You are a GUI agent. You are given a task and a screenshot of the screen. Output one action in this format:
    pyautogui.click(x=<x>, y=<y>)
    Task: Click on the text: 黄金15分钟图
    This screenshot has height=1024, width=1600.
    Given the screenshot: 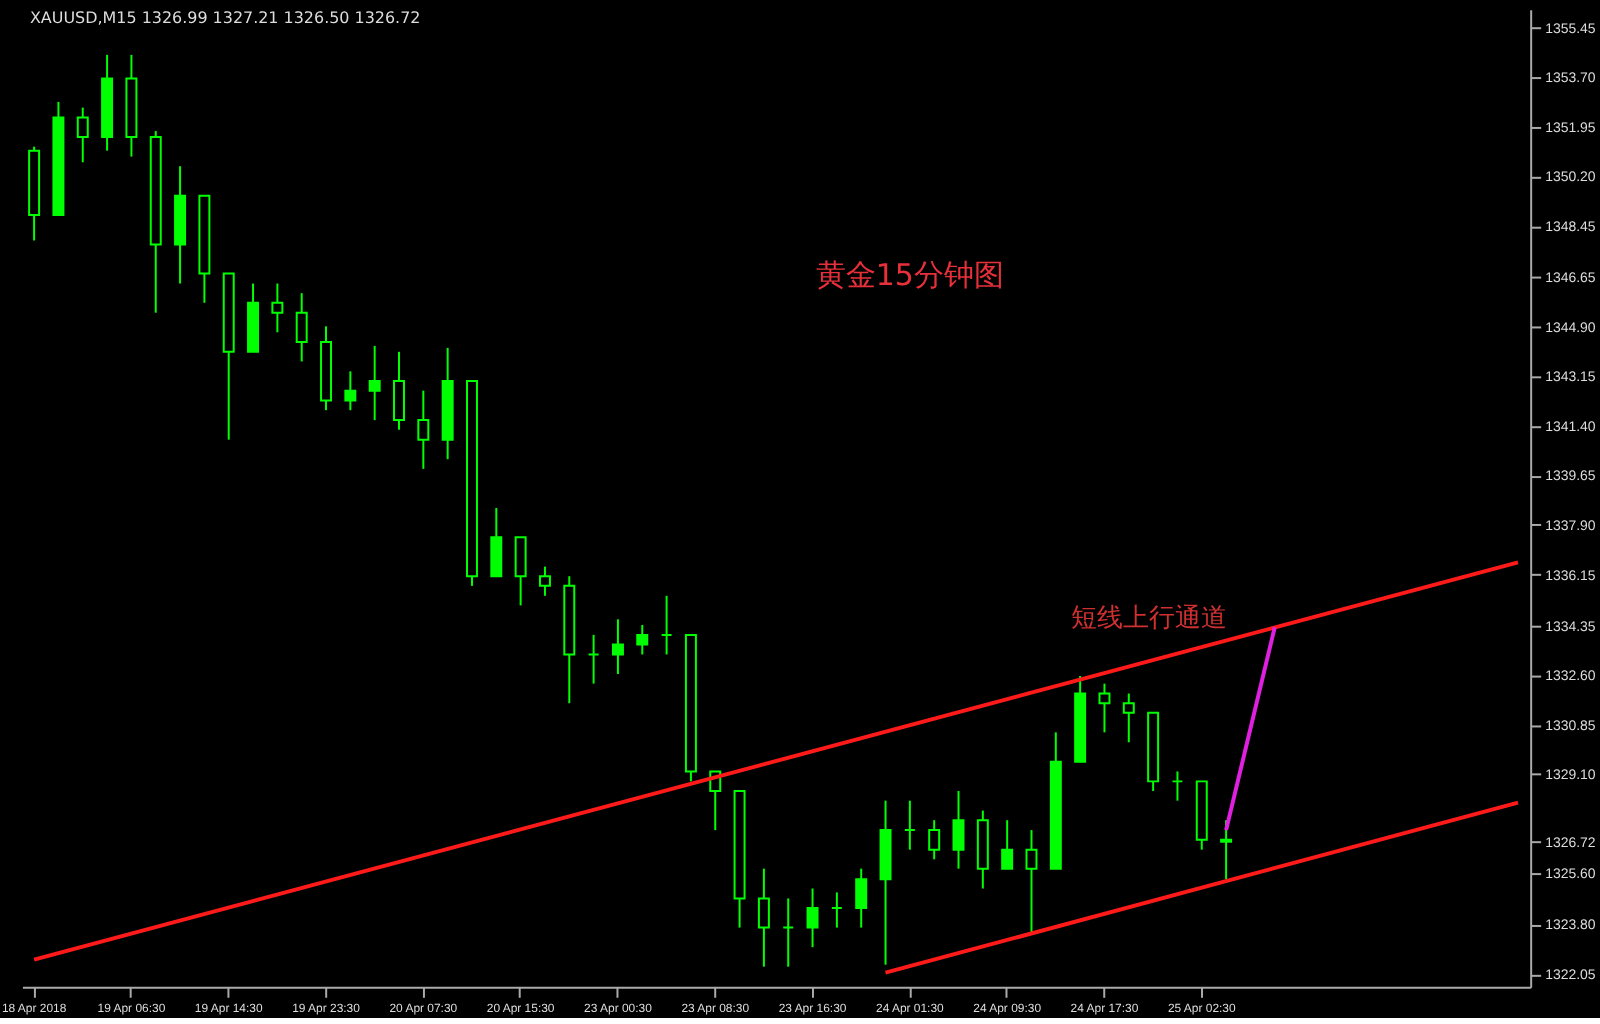 What is the action you would take?
    pyautogui.click(x=909, y=274)
    